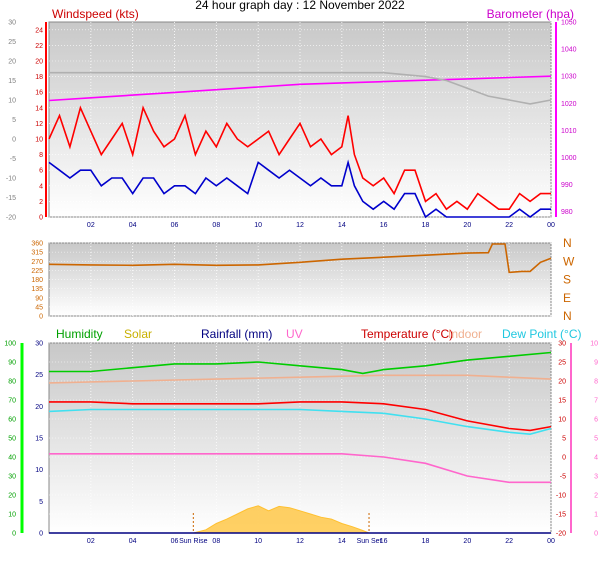 This screenshot has height=561, width=608. Describe the element at coordinates (79, 334) in the screenshot. I see `legend-humidity: Humidity` at that location.